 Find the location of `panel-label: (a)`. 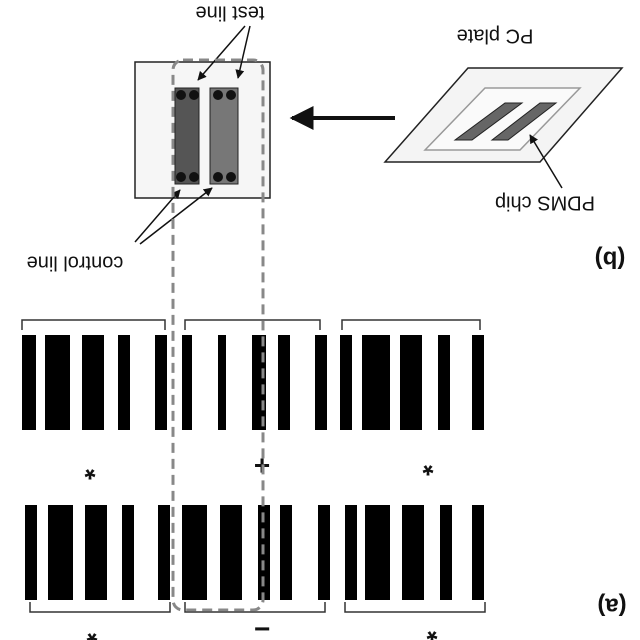

panel-label: (a) is located at coordinates (611, 606).